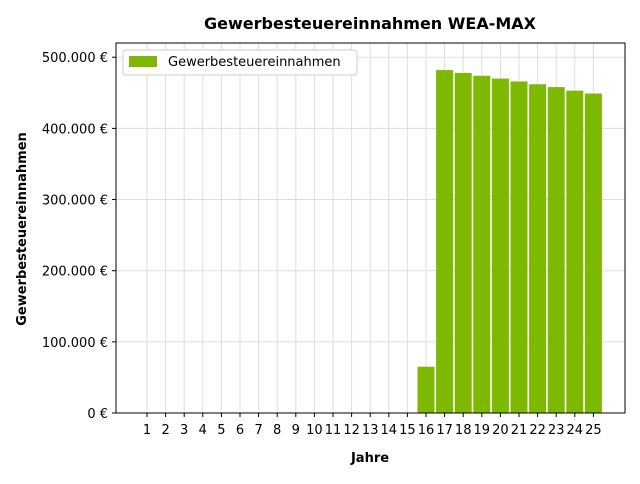 The image size is (640, 484). Describe the element at coordinates (556, 430) in the screenshot. I see `x-tick-label: 23` at that location.